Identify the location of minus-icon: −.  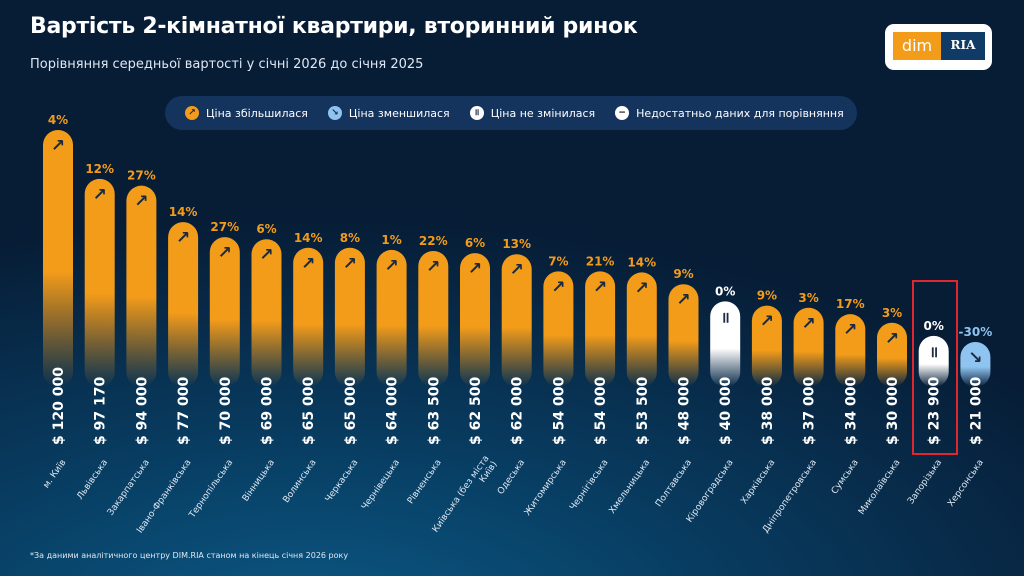
(622, 113).